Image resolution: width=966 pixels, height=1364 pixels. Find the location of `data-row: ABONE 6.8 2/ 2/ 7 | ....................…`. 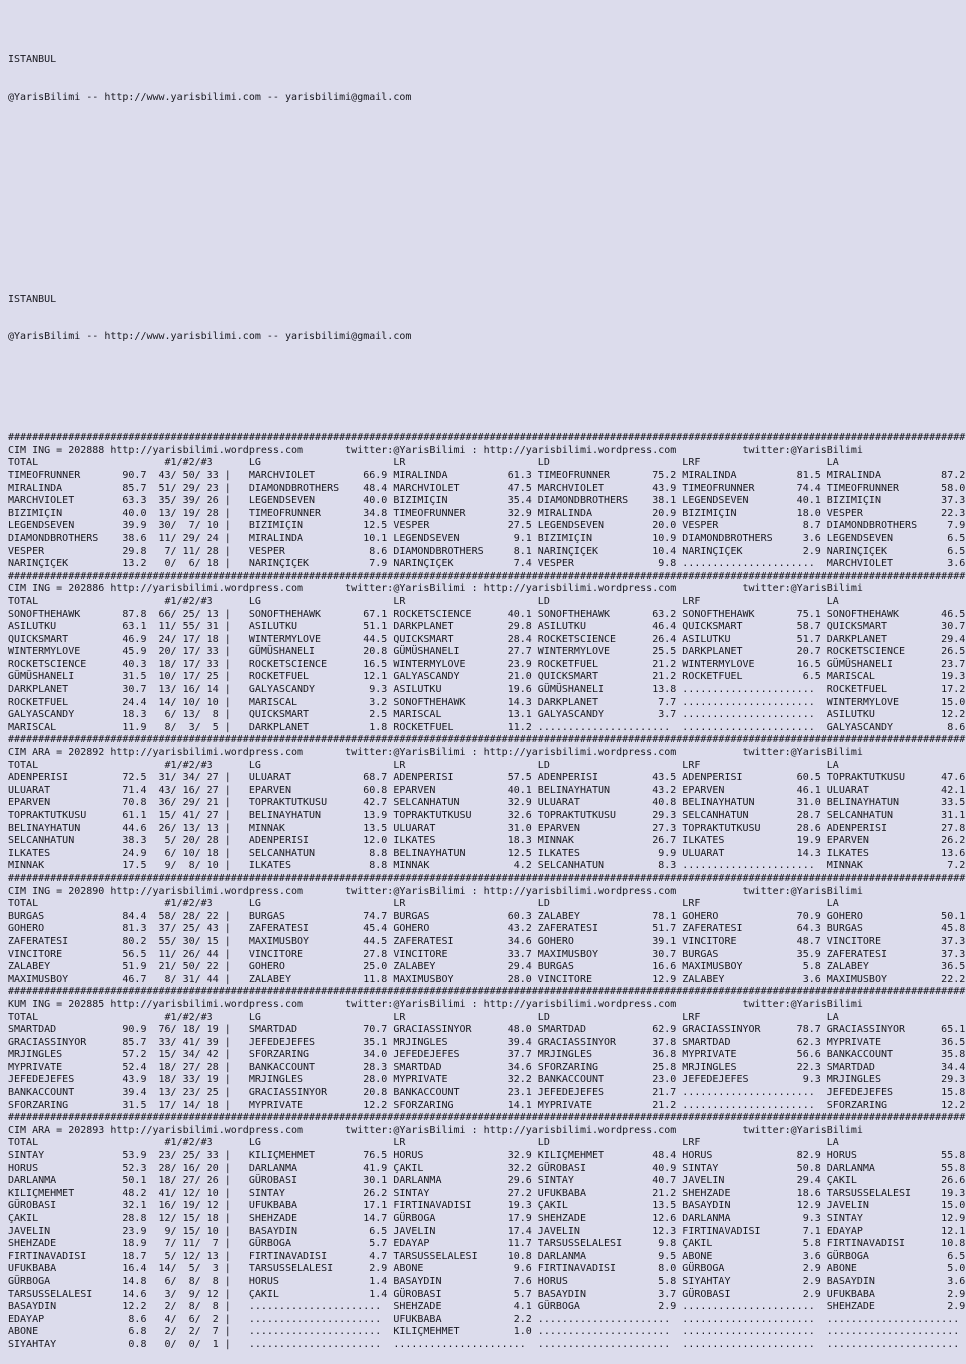

data-row: ABONE 6.8 2/ 2/ 7 | ....................… is located at coordinates (487, 1332).